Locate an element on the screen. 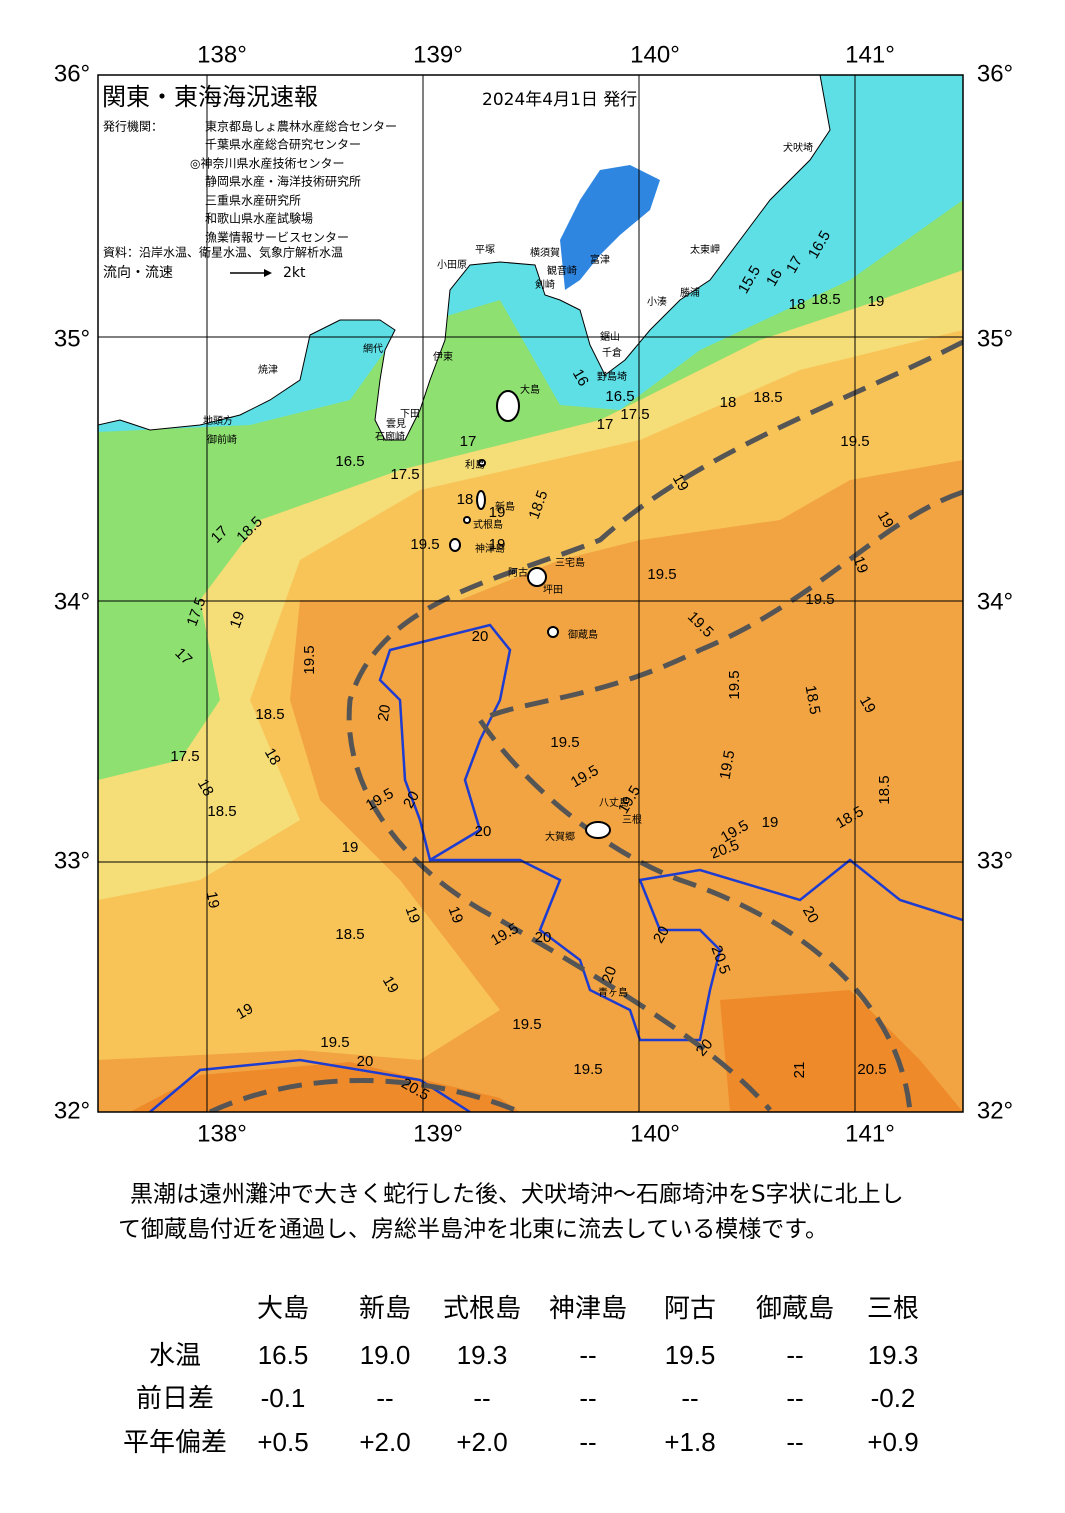 This screenshot has width=1065, height=1513. flow-label: 流向・流速 is located at coordinates (138, 273).